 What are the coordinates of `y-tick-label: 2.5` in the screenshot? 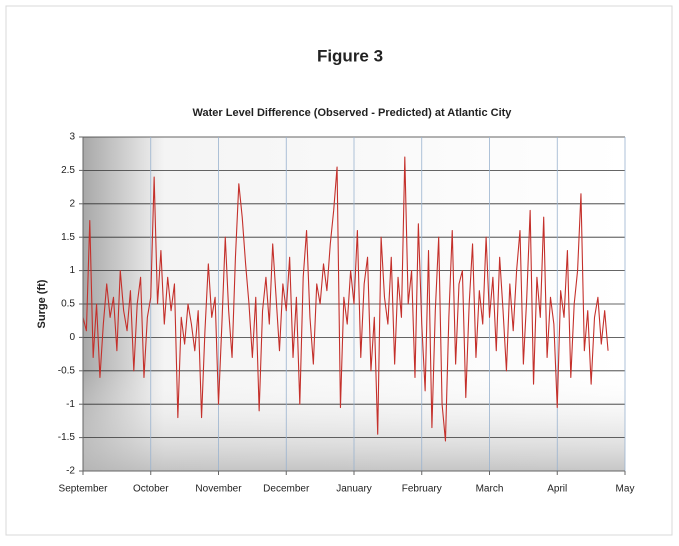 It's located at (68, 170).